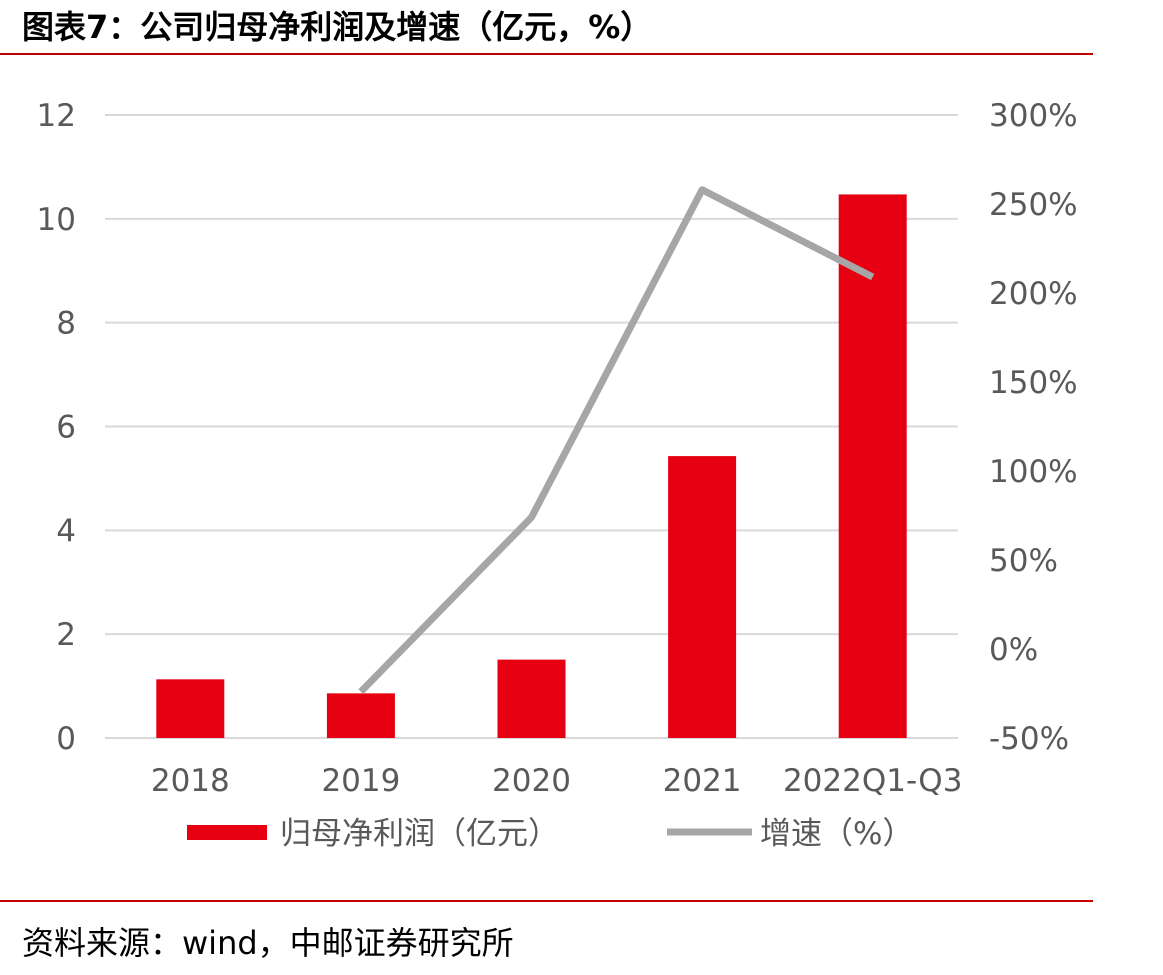 The width and height of the screenshot is (1163, 975). I want to click on right-tick-label: 200%, so click(1033, 294).